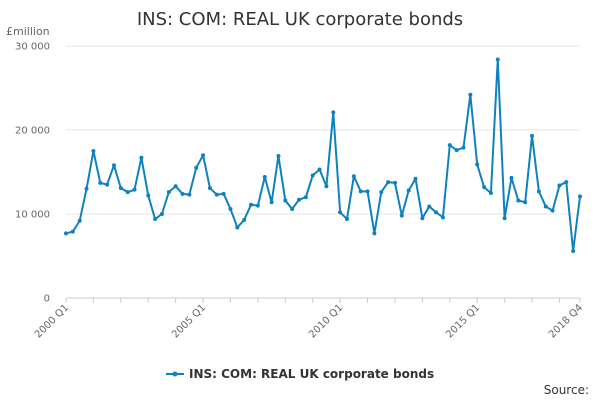  Describe the element at coordinates (32, 215) in the screenshot. I see `y-tick-label: 10 000` at that location.